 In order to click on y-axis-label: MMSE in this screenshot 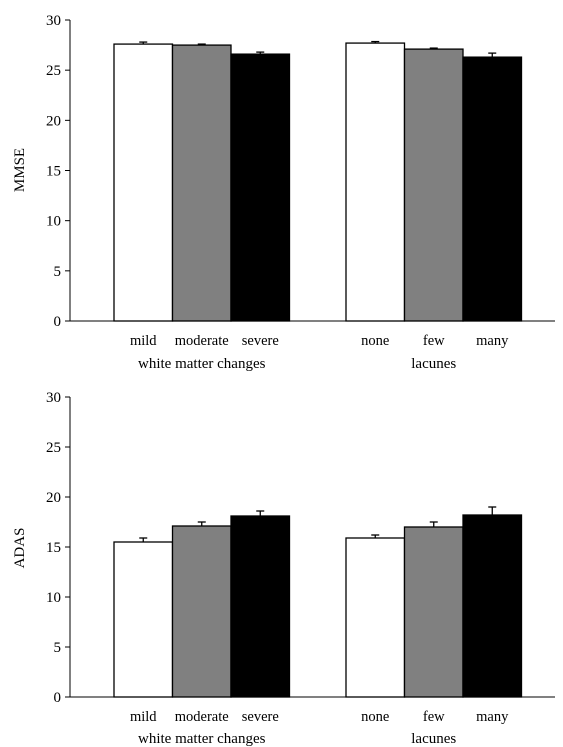, I will do `click(20, 170)`.